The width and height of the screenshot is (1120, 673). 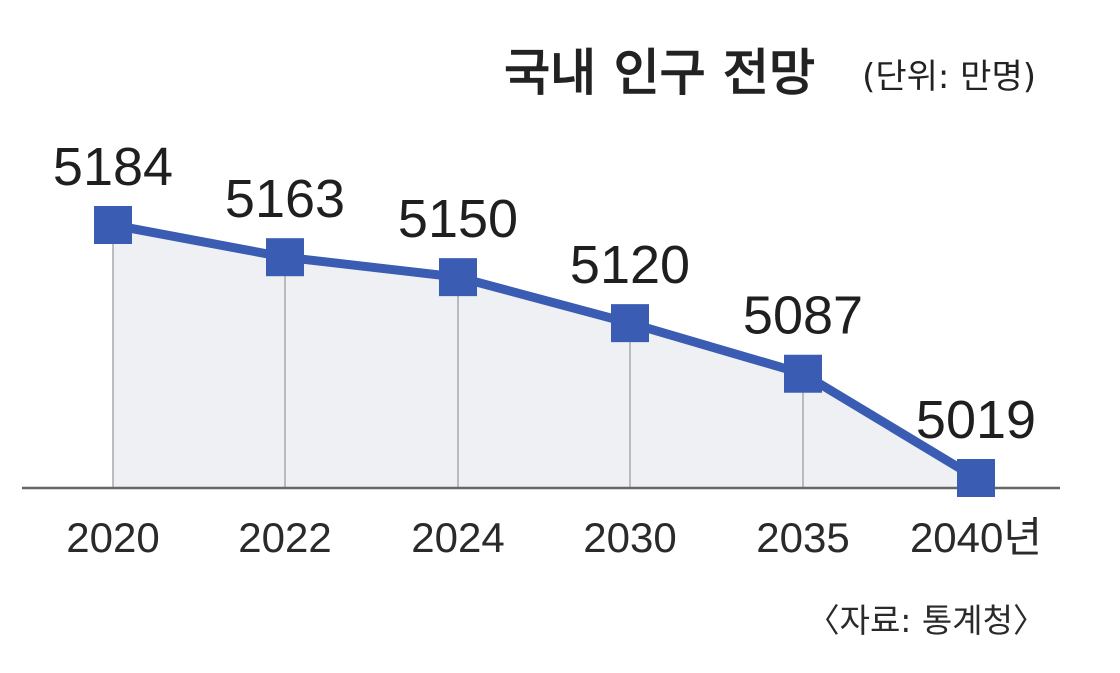 What do you see at coordinates (112, 537) in the screenshot?
I see `x-tick-label-0: 2020` at bounding box center [112, 537].